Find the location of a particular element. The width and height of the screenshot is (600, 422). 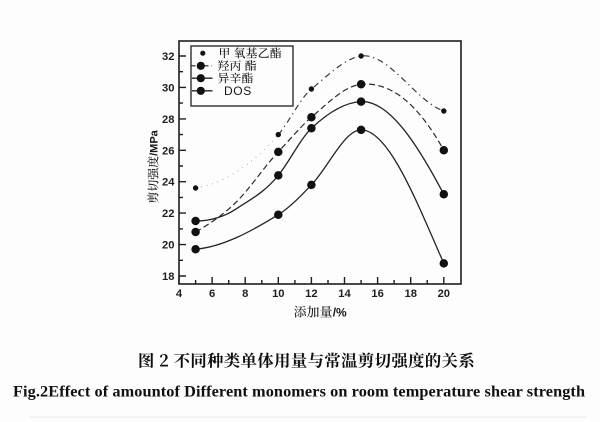

svg-text: 32 is located at coordinates (168, 57).